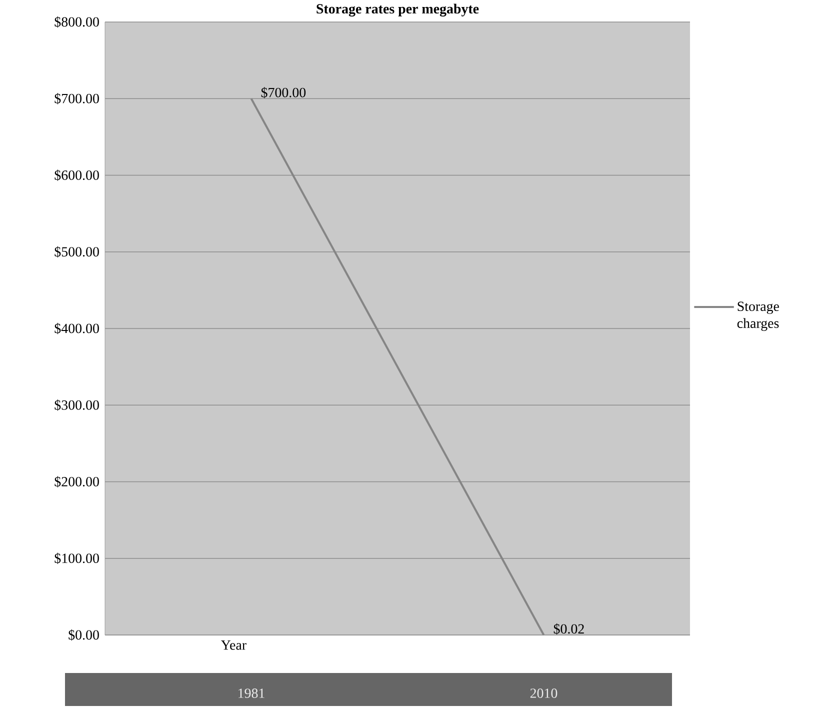 The image size is (814, 713). What do you see at coordinates (397, 10) in the screenshot?
I see `chart-title: Storage rates per megabyte` at bounding box center [397, 10].